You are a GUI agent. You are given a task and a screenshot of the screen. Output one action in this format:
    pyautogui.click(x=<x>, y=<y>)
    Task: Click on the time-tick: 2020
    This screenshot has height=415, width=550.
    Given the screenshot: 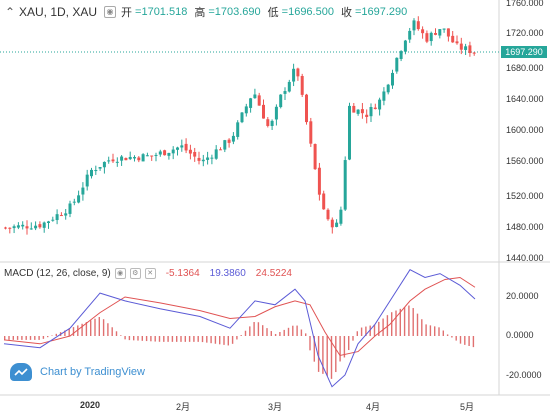 What is the action you would take?
    pyautogui.click(x=90, y=405)
    